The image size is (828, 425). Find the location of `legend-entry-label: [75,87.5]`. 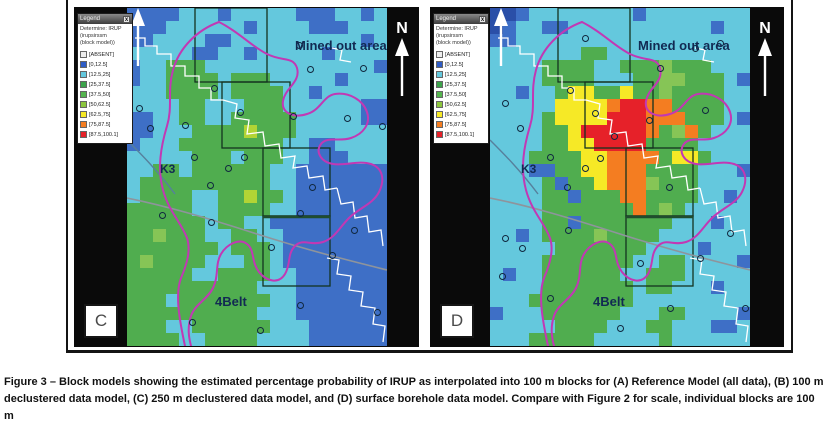

legend-entry-label: [75,87.5] is located at coordinates (456, 124).